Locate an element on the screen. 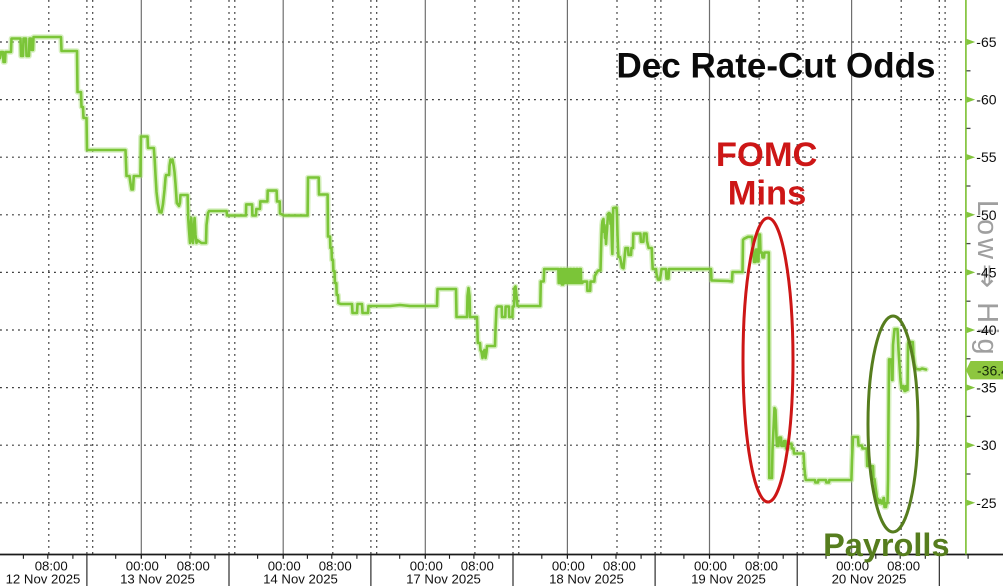 The width and height of the screenshot is (1003, 586). svg-text: Mins is located at coordinates (767, 194).